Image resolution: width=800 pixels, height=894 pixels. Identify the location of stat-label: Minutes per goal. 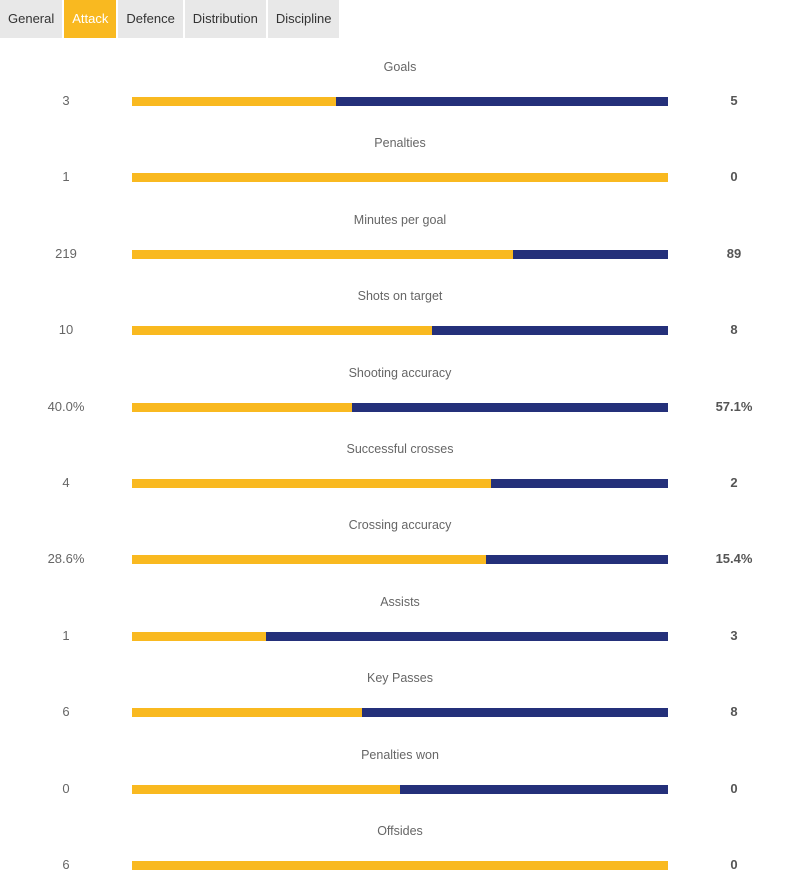
(400, 219).